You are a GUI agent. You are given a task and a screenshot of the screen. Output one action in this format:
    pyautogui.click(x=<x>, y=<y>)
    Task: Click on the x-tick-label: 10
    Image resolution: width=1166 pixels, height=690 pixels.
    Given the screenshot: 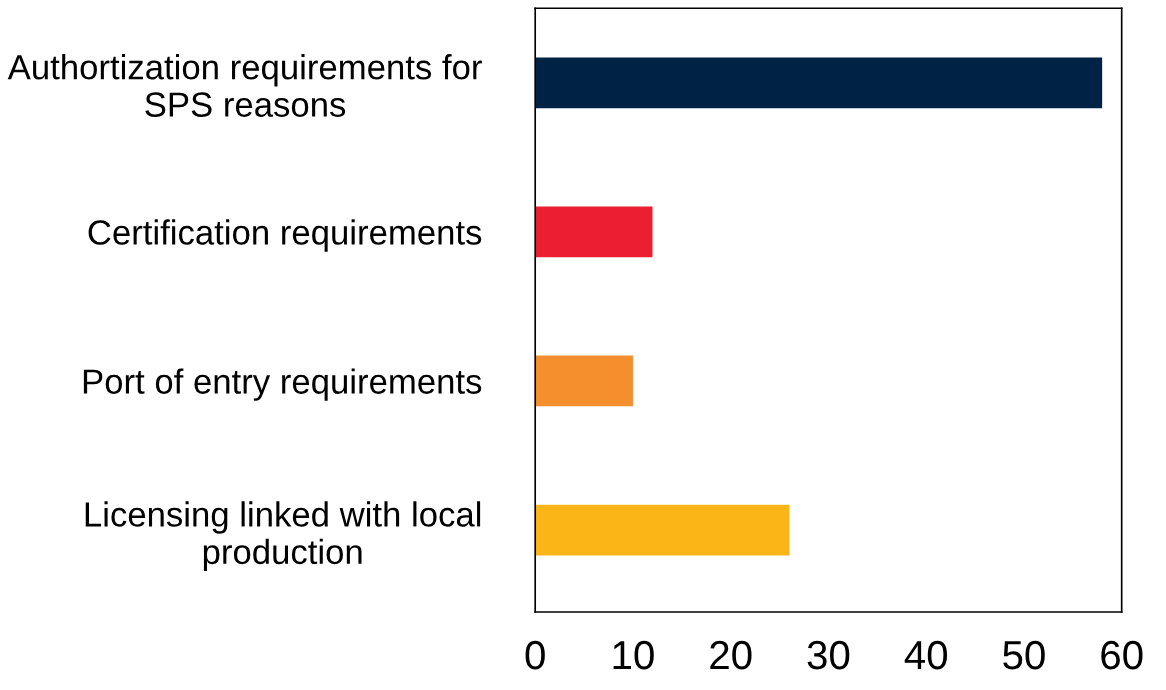 What is the action you would take?
    pyautogui.click(x=633, y=655)
    